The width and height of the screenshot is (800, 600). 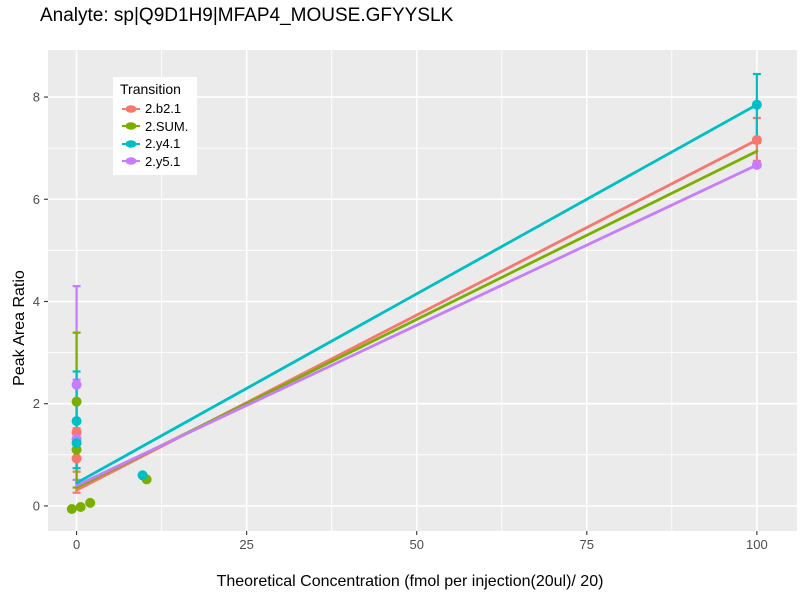 What do you see at coordinates (167, 126) in the screenshot?
I see `legend-entry-label: 2.SUM.` at bounding box center [167, 126].